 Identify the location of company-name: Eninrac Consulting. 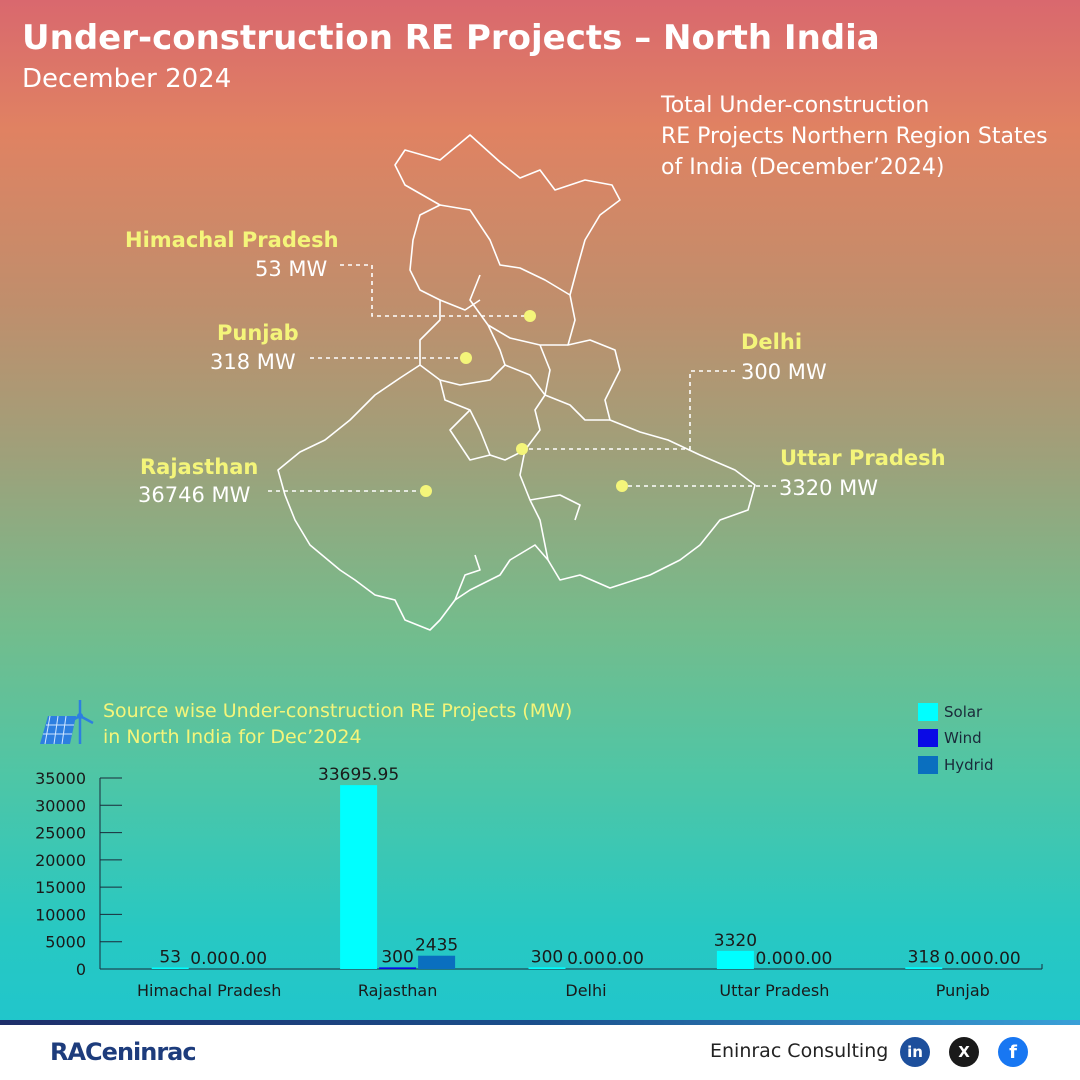
(799, 1051).